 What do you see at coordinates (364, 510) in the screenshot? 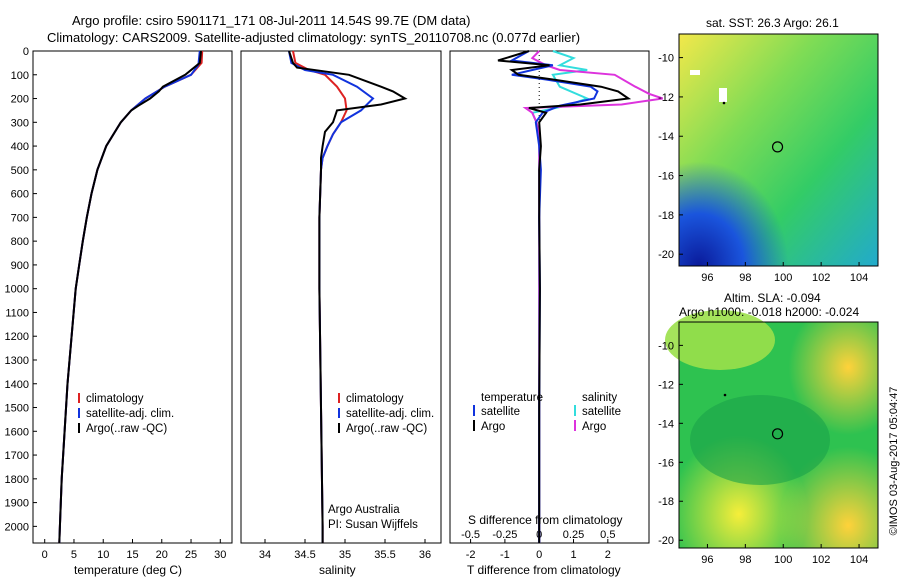
I see `annotation-argo-australia: Argo Australia` at bounding box center [364, 510].